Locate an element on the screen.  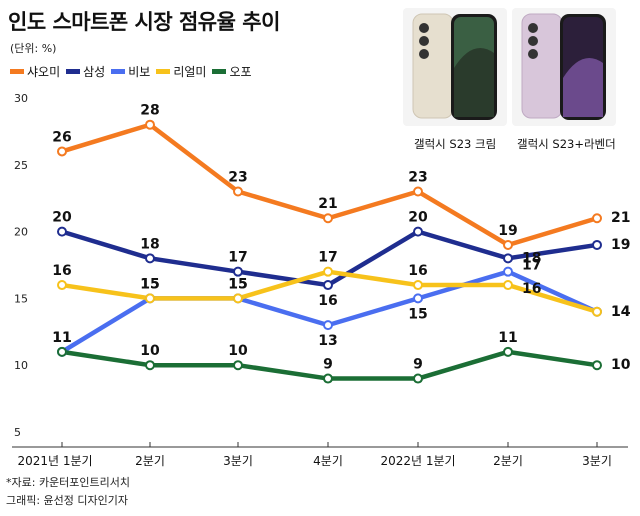
credit-note: 그래픽: 윤선정 디자인기자 is located at coordinates (67, 500).